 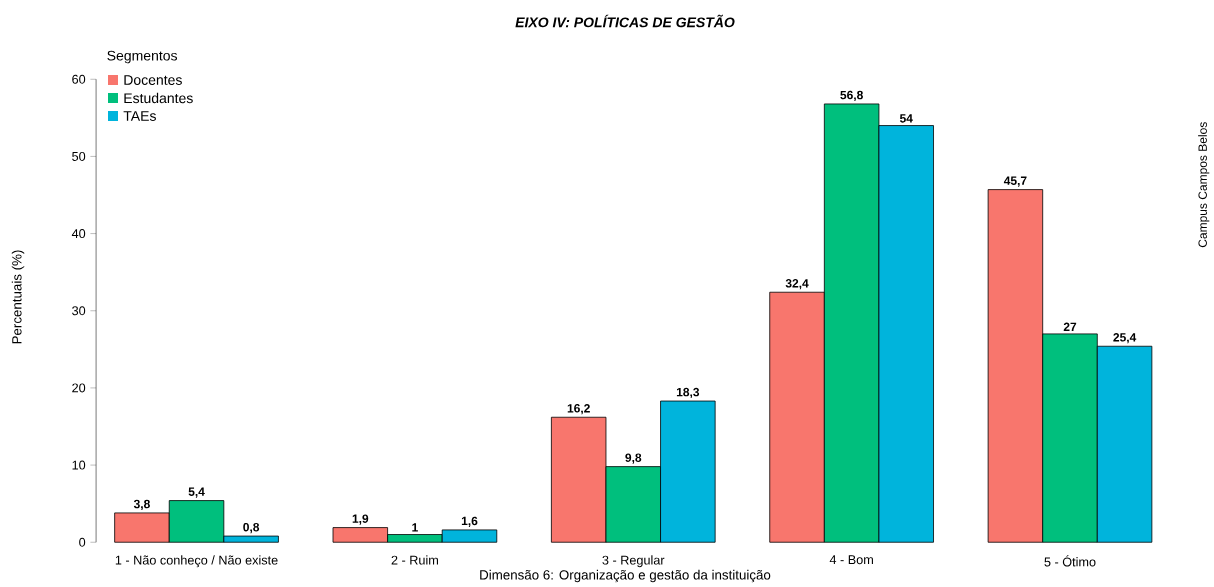 I want to click on data-label: 54, so click(x=906, y=118).